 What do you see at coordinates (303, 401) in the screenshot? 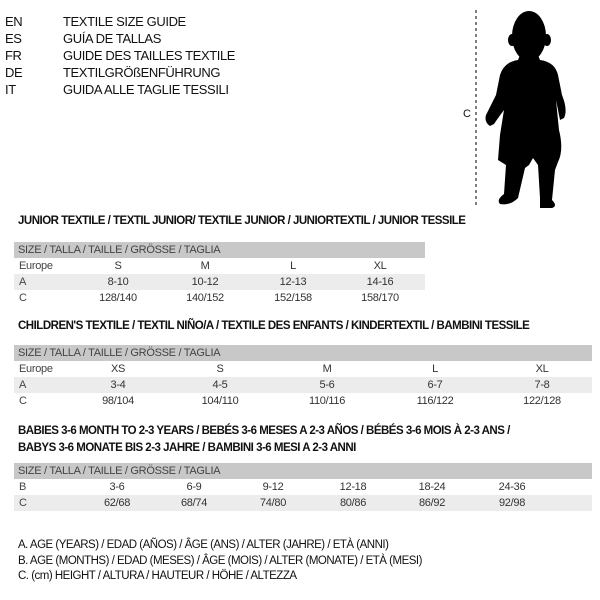
I see `table-row: C 98/104 104/110 110/116 116/122 122/128` at bounding box center [303, 401].